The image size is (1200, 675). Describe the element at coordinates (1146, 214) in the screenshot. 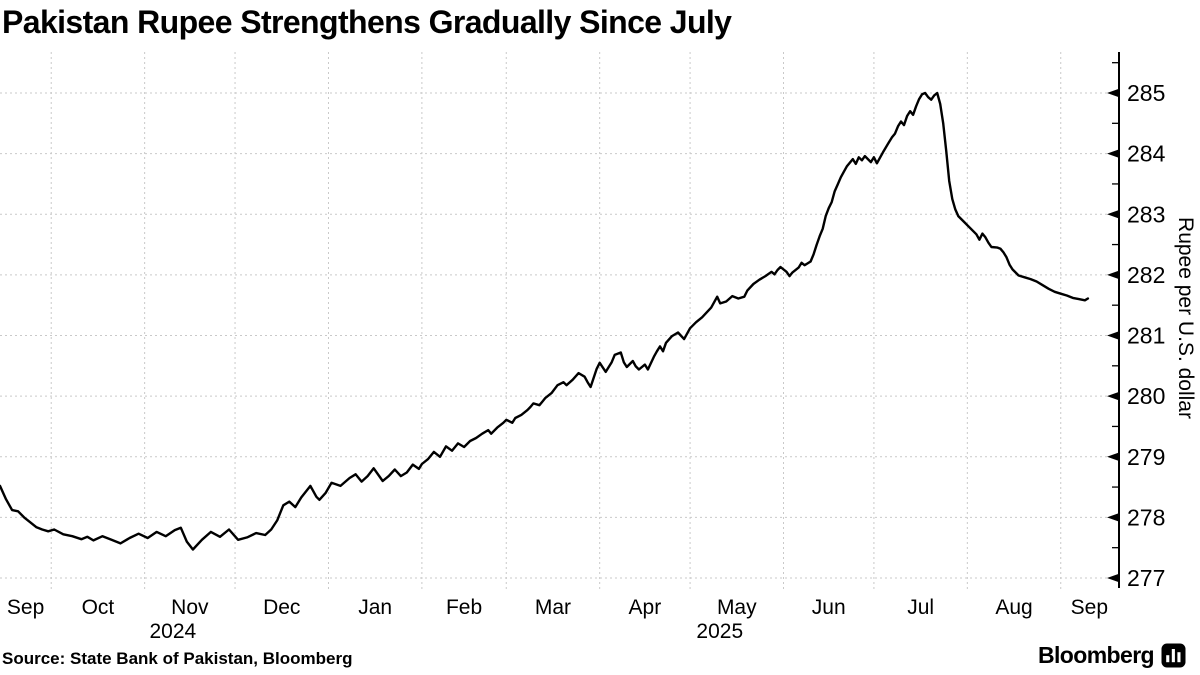

I see `y-tick-label: 283` at that location.